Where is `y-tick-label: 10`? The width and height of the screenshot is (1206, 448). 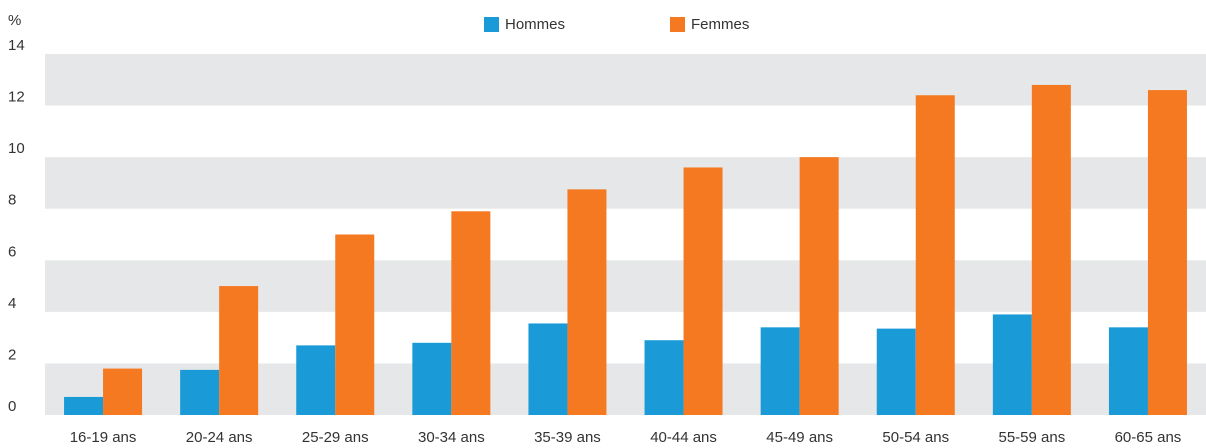 y-tick-label: 10 is located at coordinates (16, 148).